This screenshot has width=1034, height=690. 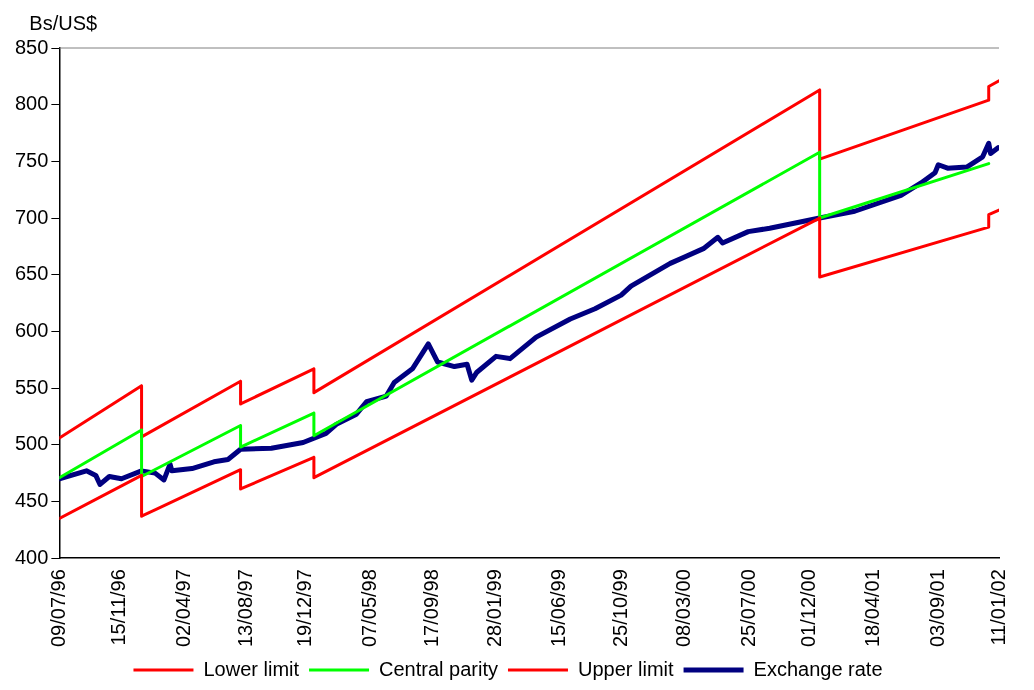 What do you see at coordinates (682, 608) in the screenshot?
I see `x-tick-label: 08/03/00` at bounding box center [682, 608].